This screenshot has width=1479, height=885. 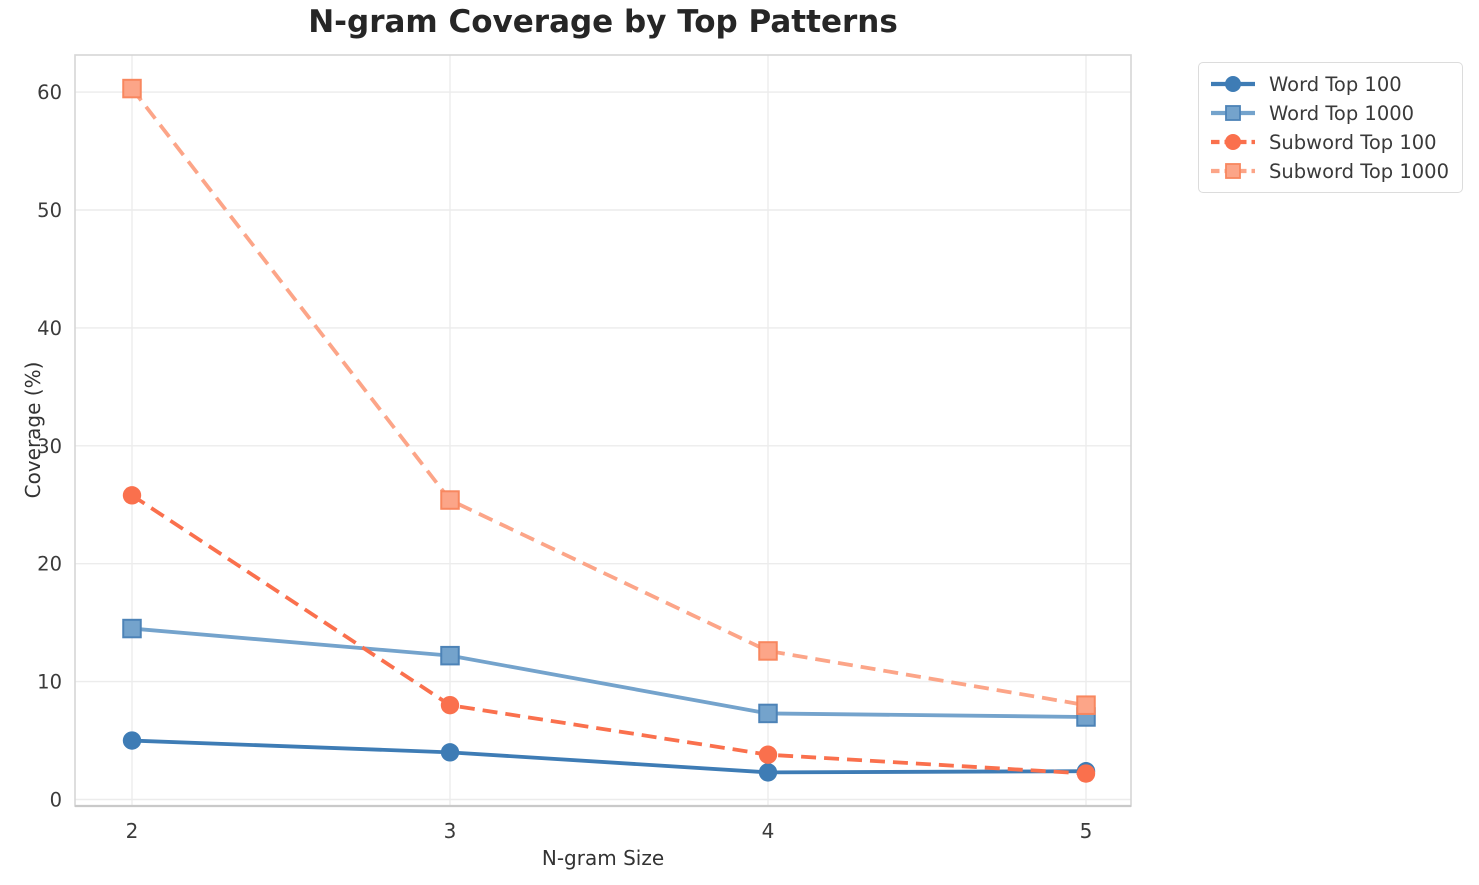 I want to click on x-axis-label: N-gram Size, so click(x=603, y=858).